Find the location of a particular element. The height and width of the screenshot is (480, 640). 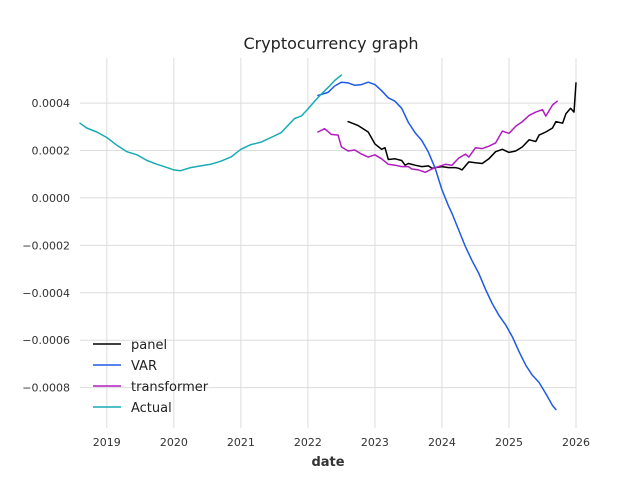

legend-label-transformer: transformer is located at coordinates (170, 387).